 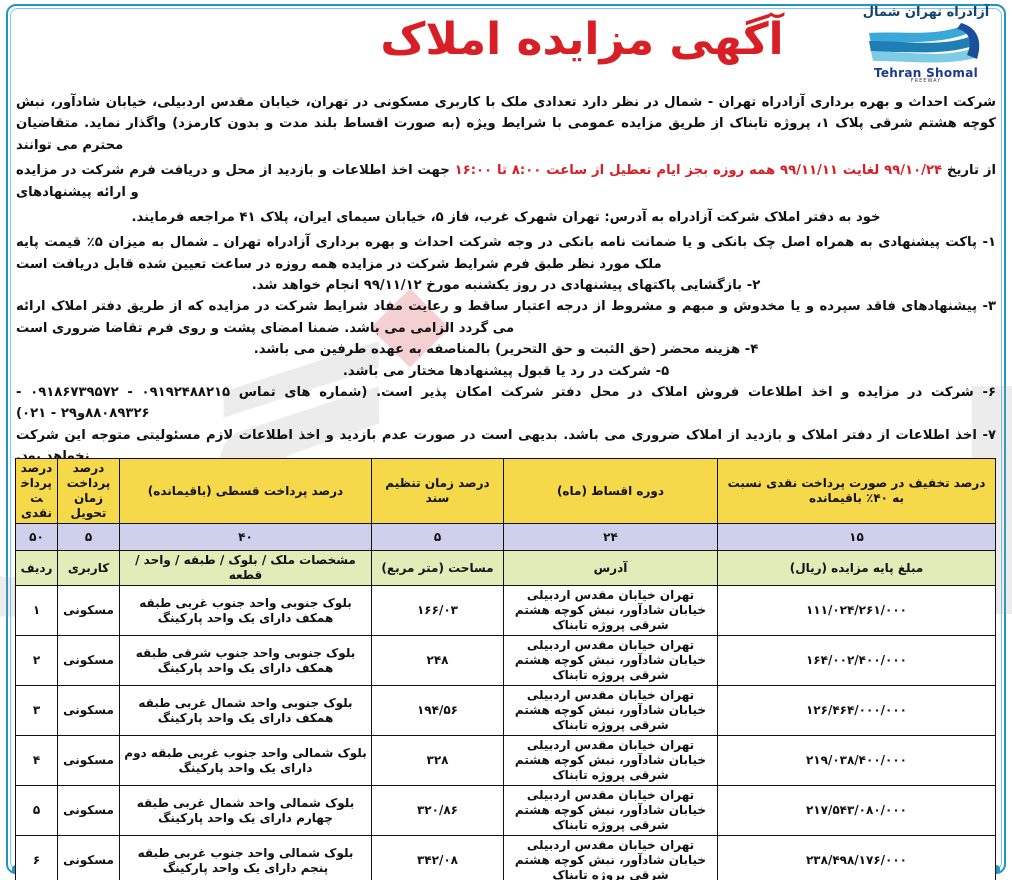 I want to click on cell-row-number: ۶, so click(x=36, y=857).